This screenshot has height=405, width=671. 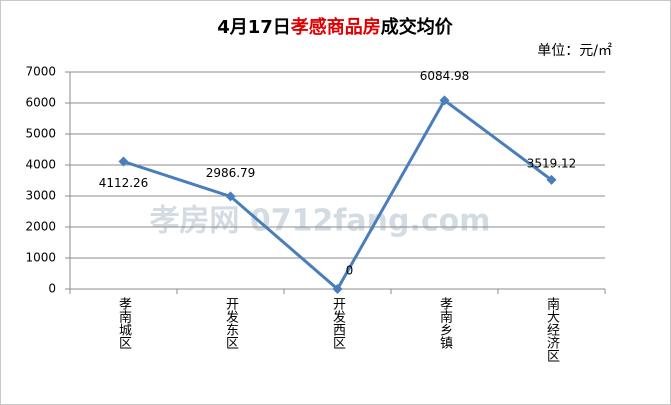 What do you see at coordinates (52, 289) in the screenshot?
I see `y-tick-label: 0` at bounding box center [52, 289].